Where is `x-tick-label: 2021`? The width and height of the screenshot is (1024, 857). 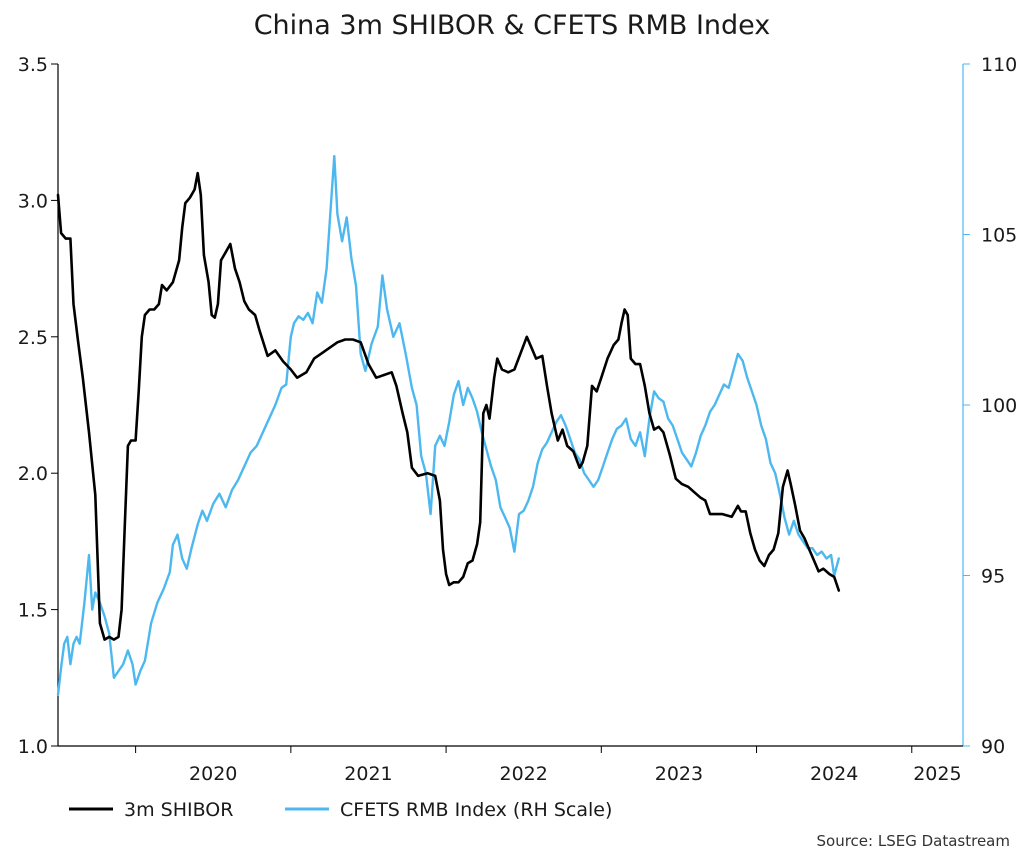 x-tick-label: 2021 is located at coordinates (368, 774).